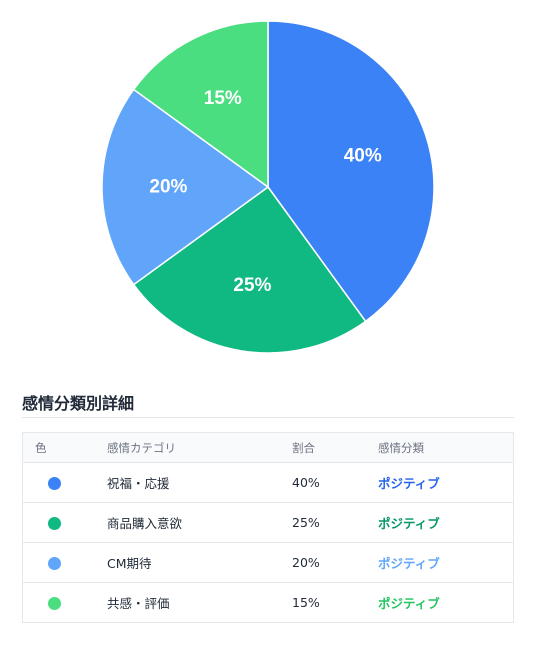  I want to click on pie-slice-label: 40%, so click(363, 156).